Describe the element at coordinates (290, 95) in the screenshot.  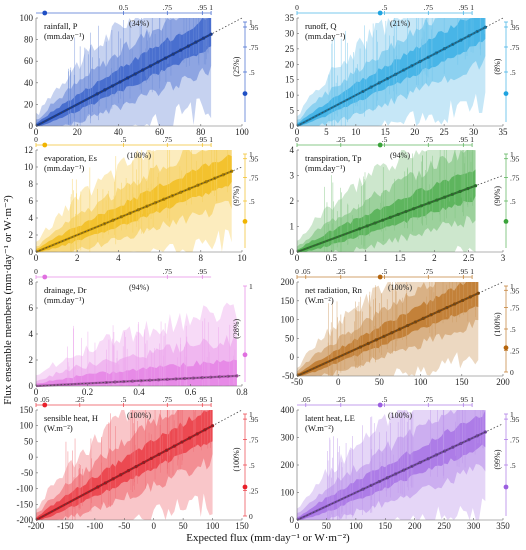
I see `y-tick-label: 10` at that location.